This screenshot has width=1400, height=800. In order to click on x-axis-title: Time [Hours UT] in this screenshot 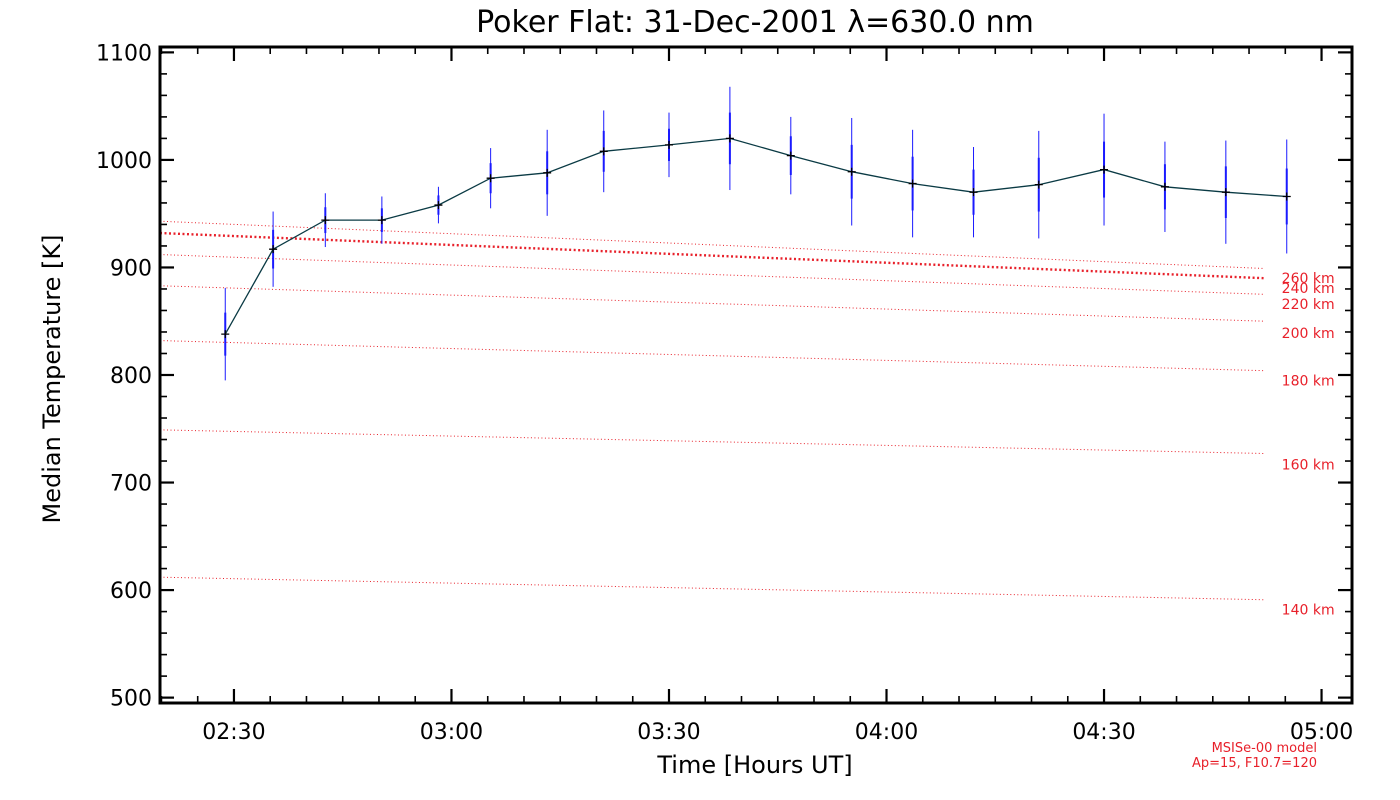, I will do `click(754, 765)`.